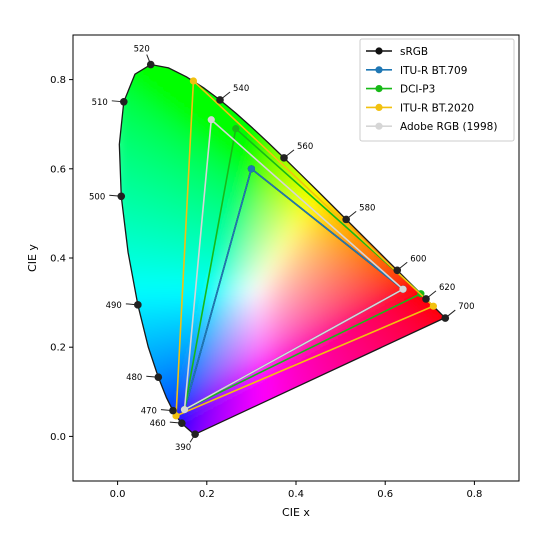 Image resolution: width=557 pixels, height=555 pixels. What do you see at coordinates (142, 50) in the screenshot?
I see `wavelength-label: 520` at bounding box center [142, 50].